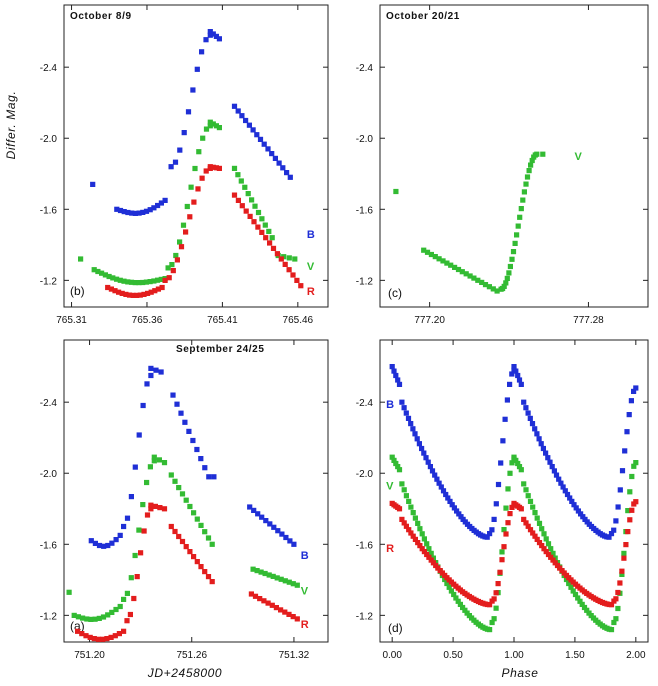 This screenshot has width=658, height=686. I want to click on band-label-B: B, so click(311, 235).